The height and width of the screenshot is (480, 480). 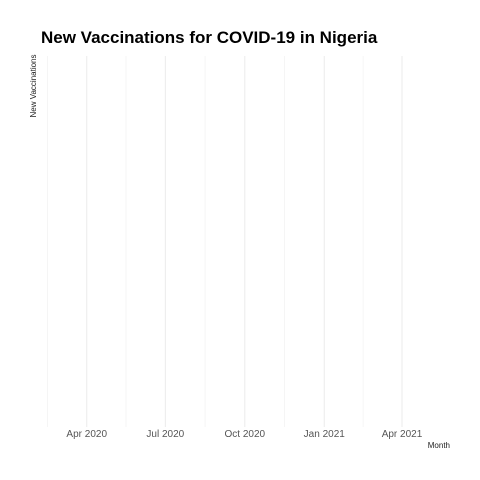 I want to click on x-tick-label: Apr 2020, so click(x=86, y=434).